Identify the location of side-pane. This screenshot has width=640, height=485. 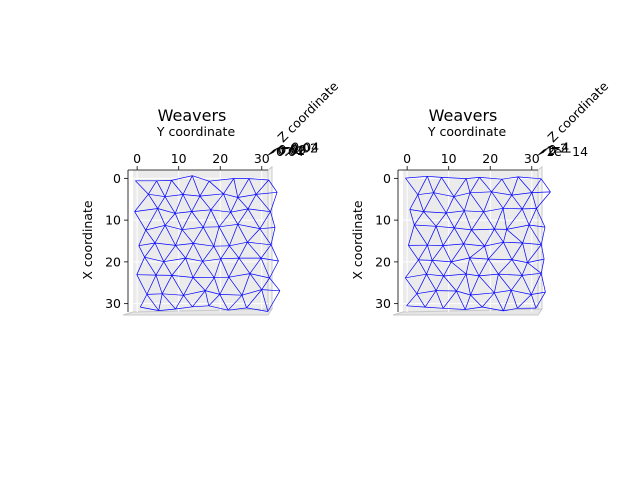
(540, 239).